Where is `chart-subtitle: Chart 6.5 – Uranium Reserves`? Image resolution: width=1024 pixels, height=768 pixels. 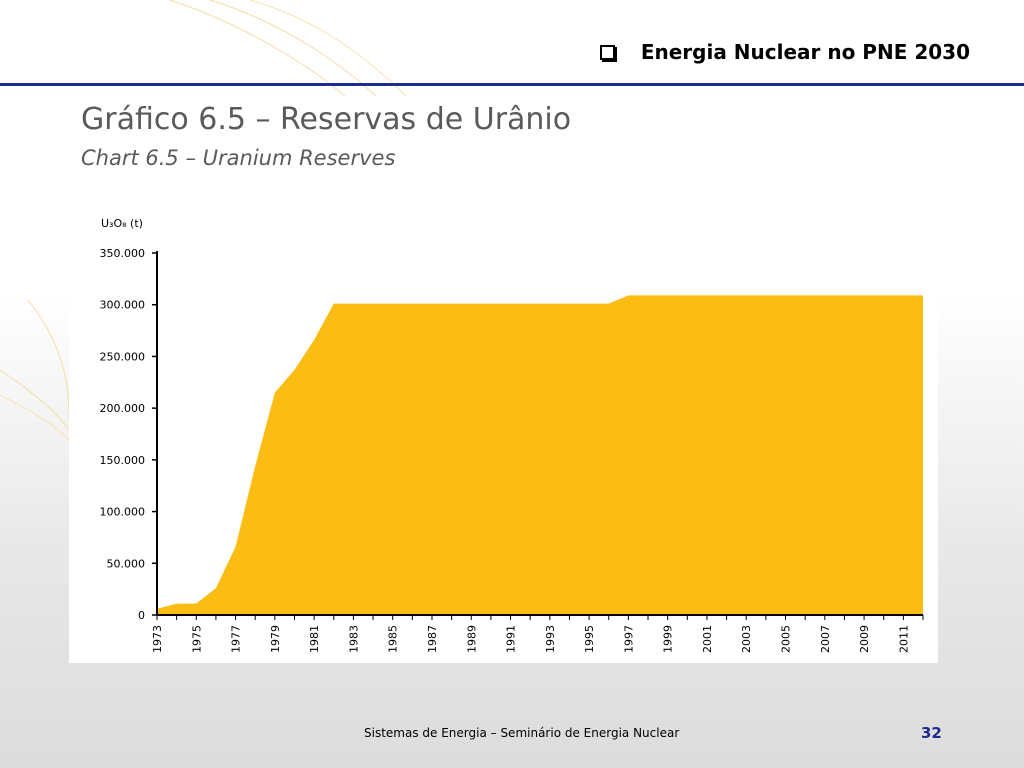
chart-subtitle: Chart 6.5 – Uranium Reserves is located at coordinates (238, 158).